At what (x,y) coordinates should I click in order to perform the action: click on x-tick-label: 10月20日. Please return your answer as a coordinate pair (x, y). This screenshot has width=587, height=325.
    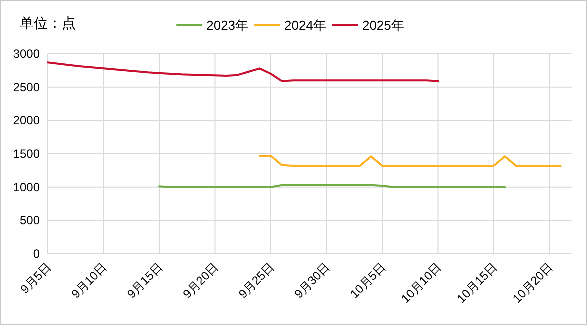
    Looking at the image, I should click on (533, 283).